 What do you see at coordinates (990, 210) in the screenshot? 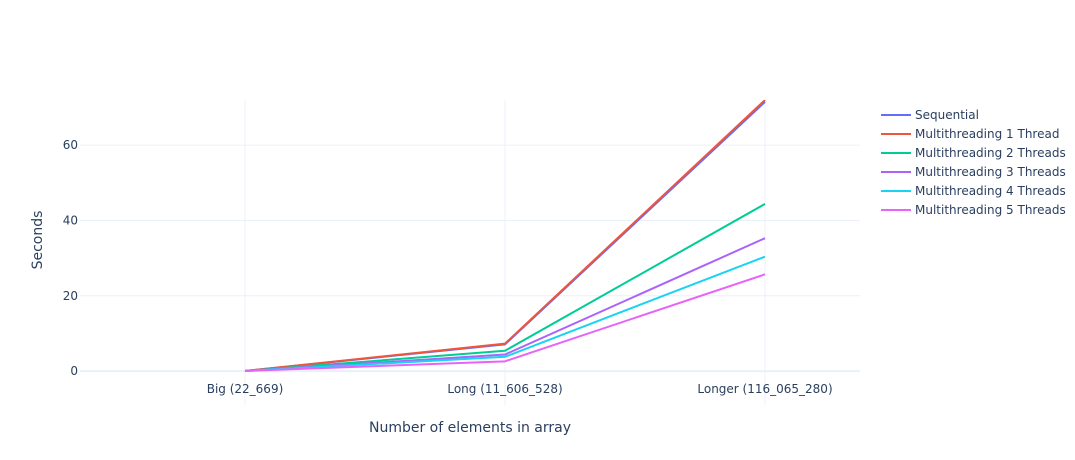
I see `legend-label: Multithreading 5 Threads` at bounding box center [990, 210].